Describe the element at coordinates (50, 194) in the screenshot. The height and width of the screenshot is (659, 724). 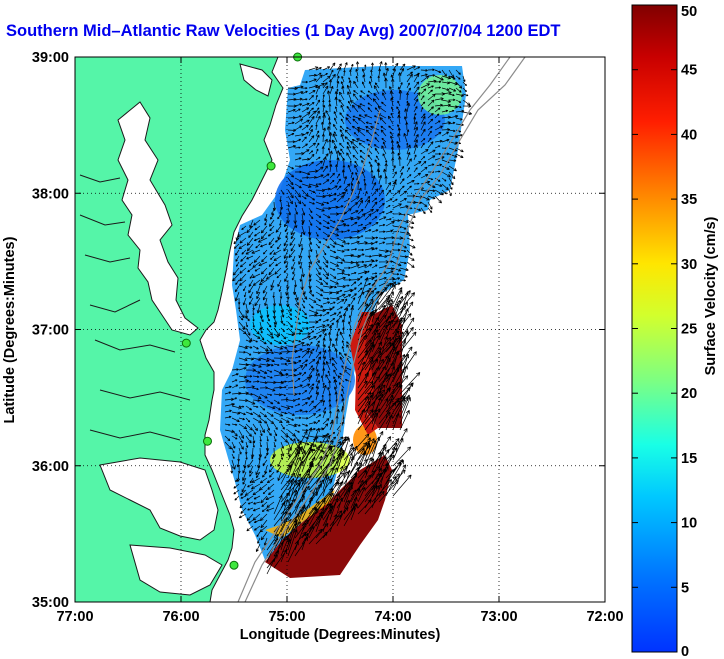
I see `y-tick-label: 38:00` at that location.